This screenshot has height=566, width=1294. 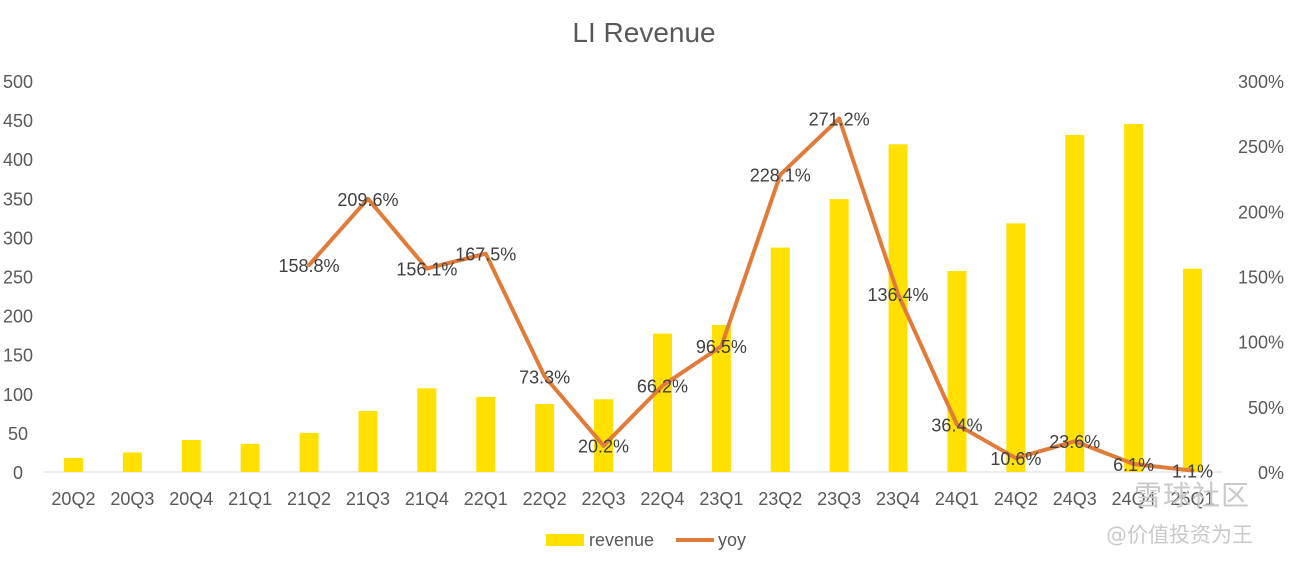 What do you see at coordinates (485, 255) in the screenshot?
I see `yoy-data-label: 167.5%` at bounding box center [485, 255].